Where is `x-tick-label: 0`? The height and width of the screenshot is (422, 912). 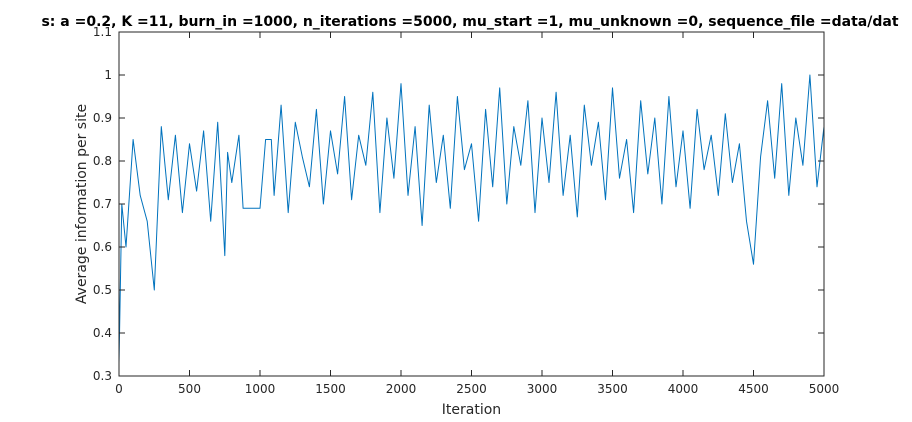 x-tick-label: 0 is located at coordinates (119, 389).